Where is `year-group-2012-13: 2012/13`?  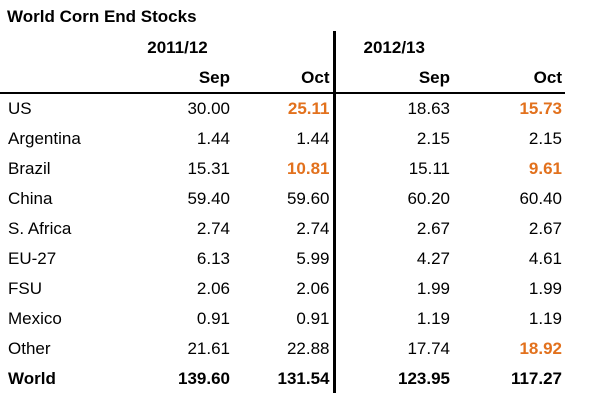 year-group-2012-13: 2012/13 is located at coordinates (392, 46).